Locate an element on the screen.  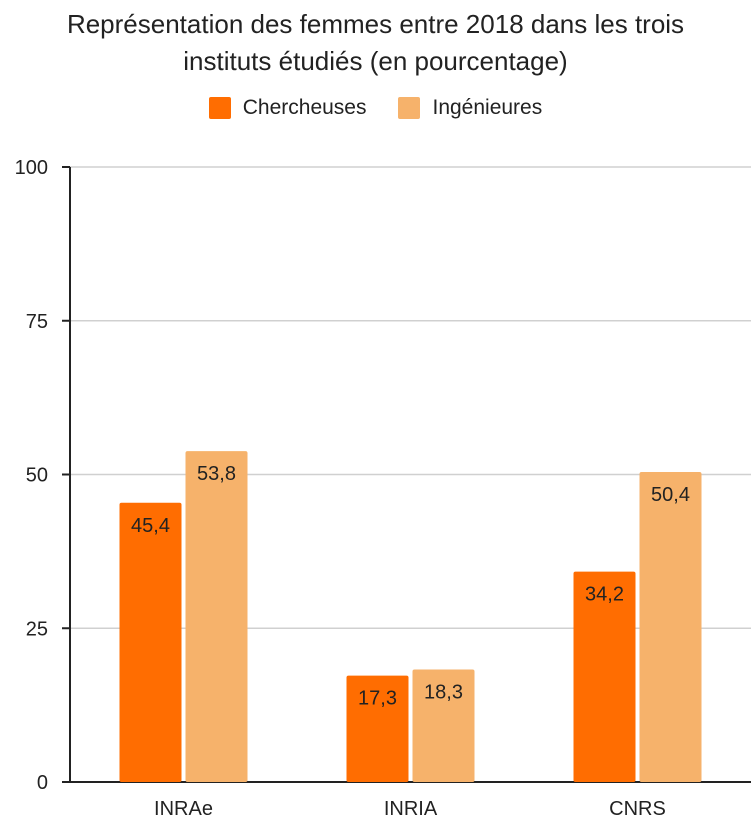
data-label: 18,3 is located at coordinates (443, 692).